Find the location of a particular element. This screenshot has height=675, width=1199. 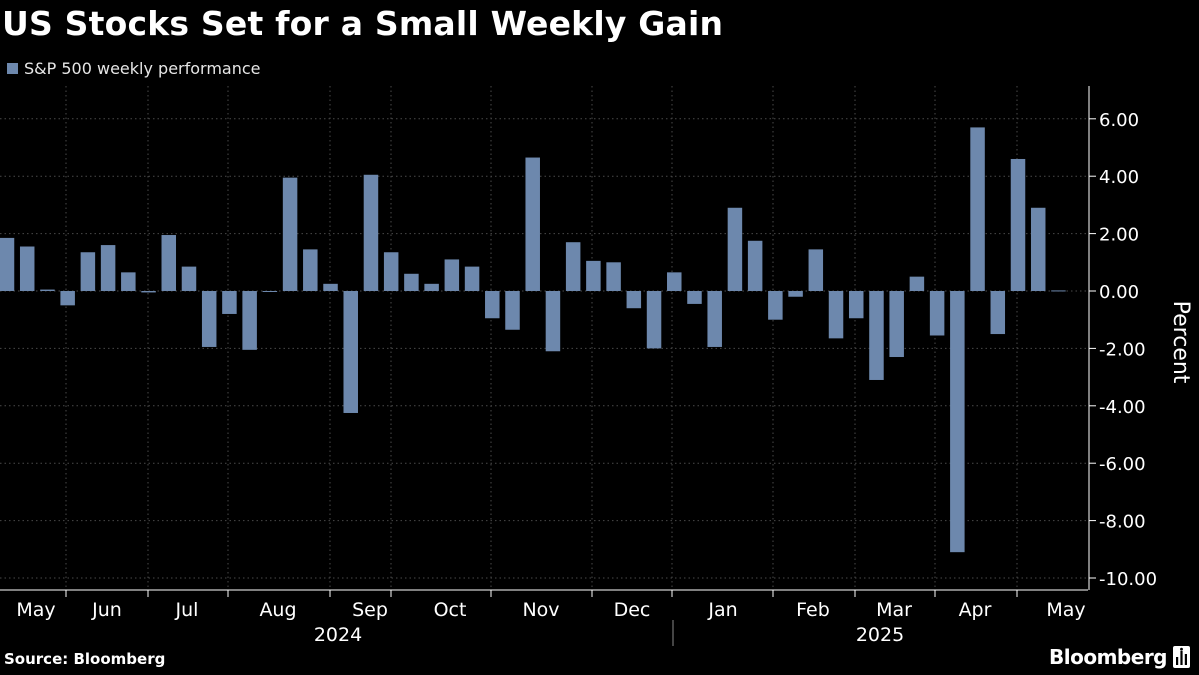

x-tick-label: Jul is located at coordinates (187, 610).